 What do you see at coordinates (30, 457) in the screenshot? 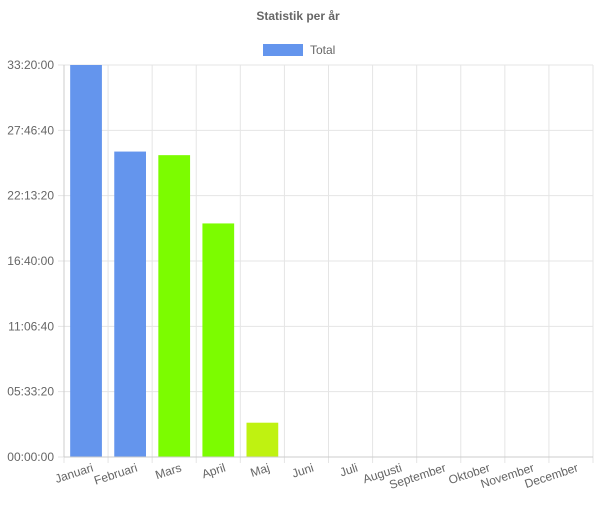
I see `y-tick-label: 00:00:00` at bounding box center [30, 457].